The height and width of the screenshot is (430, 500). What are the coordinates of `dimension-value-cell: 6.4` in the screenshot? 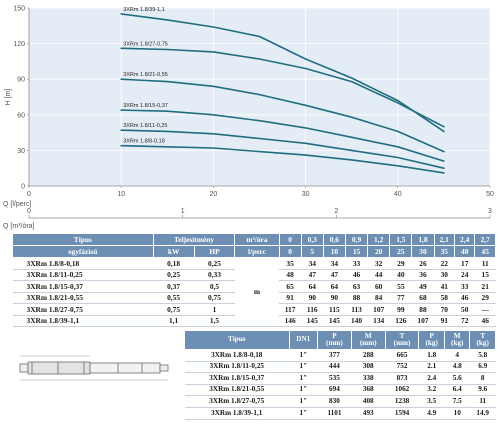 It's located at (457, 390).